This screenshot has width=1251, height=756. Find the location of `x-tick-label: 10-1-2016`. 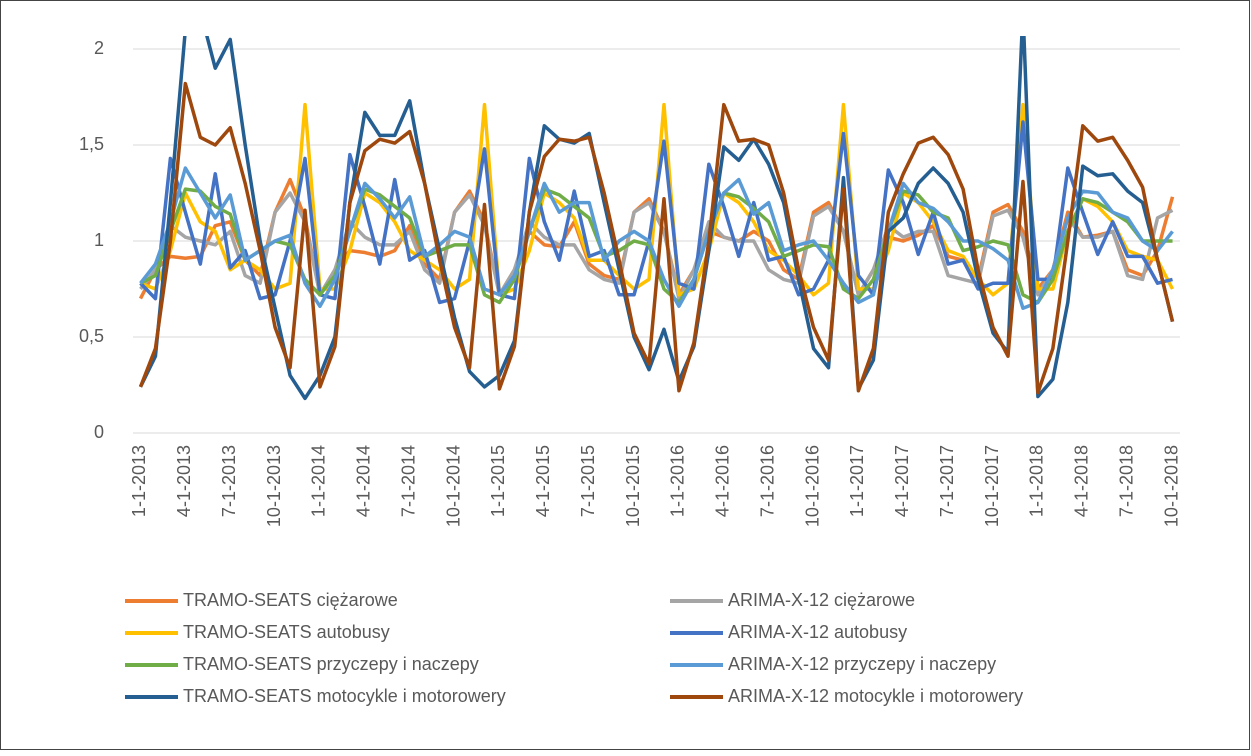

x-tick-label: 10-1-2016 is located at coordinates (812, 486).